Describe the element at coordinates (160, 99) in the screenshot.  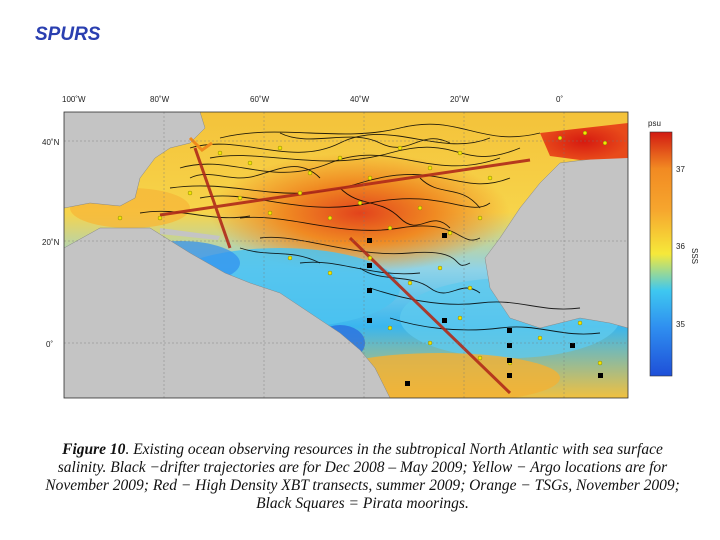
I see `lon-label-80w: 80˚W` at that location.